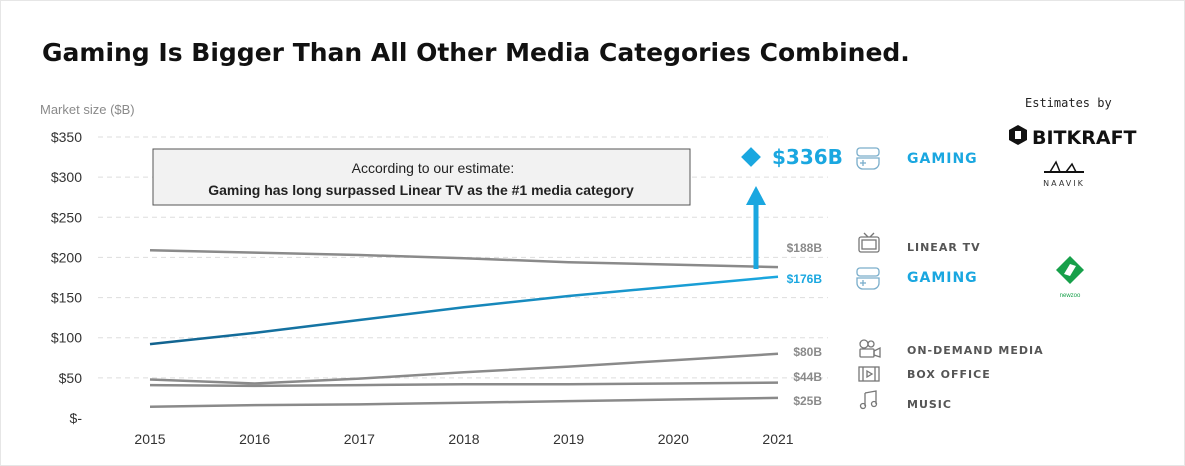 The image size is (1185, 466). I want to click on x-tick-label: 2017, so click(359, 439).